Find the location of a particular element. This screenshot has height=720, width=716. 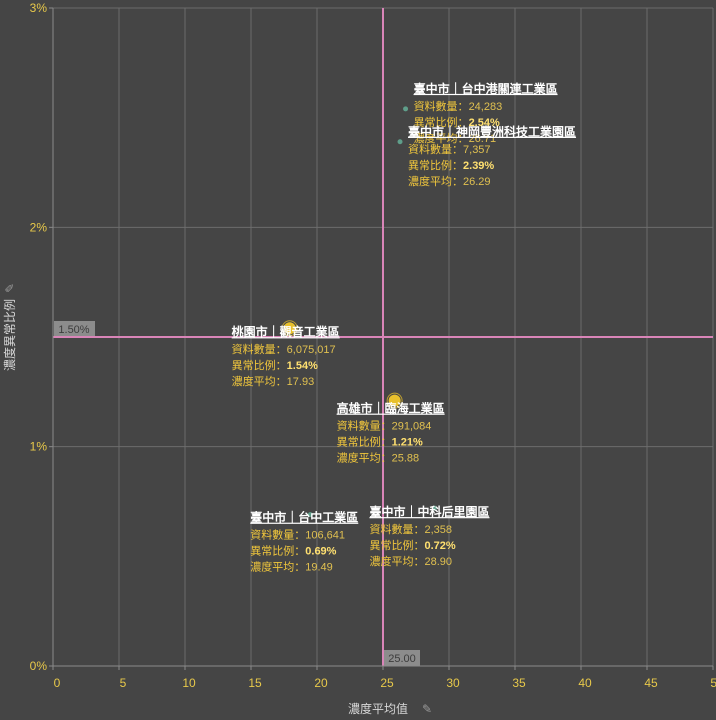

point-detail-label: 濃度平均：26.71 is located at coordinates (455, 138).